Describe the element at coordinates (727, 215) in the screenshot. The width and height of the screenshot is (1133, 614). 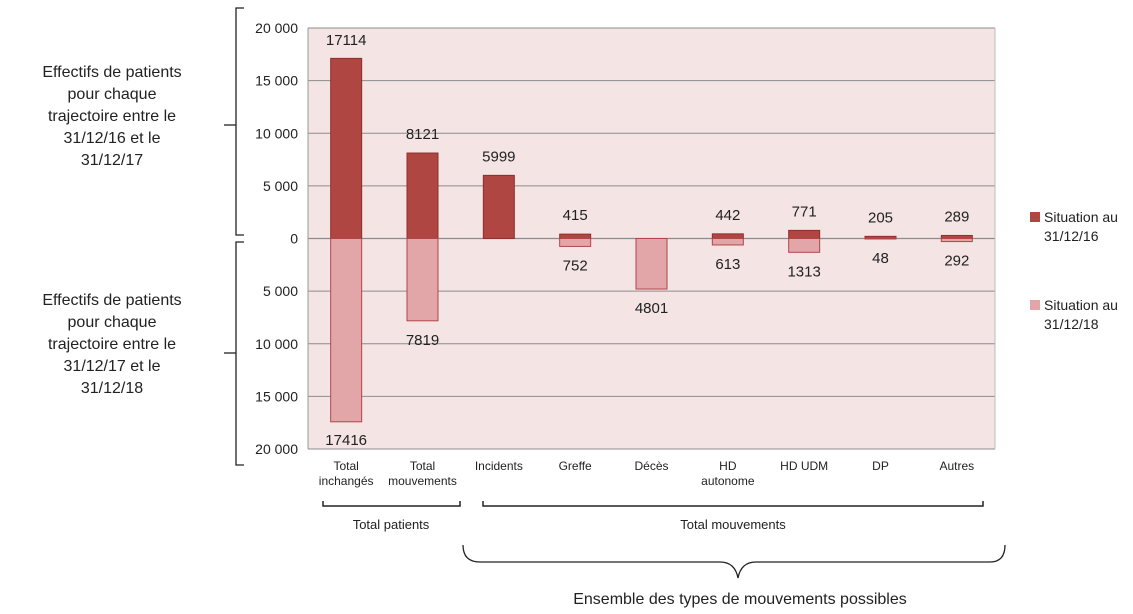
I see `data-label-2016: 442` at that location.